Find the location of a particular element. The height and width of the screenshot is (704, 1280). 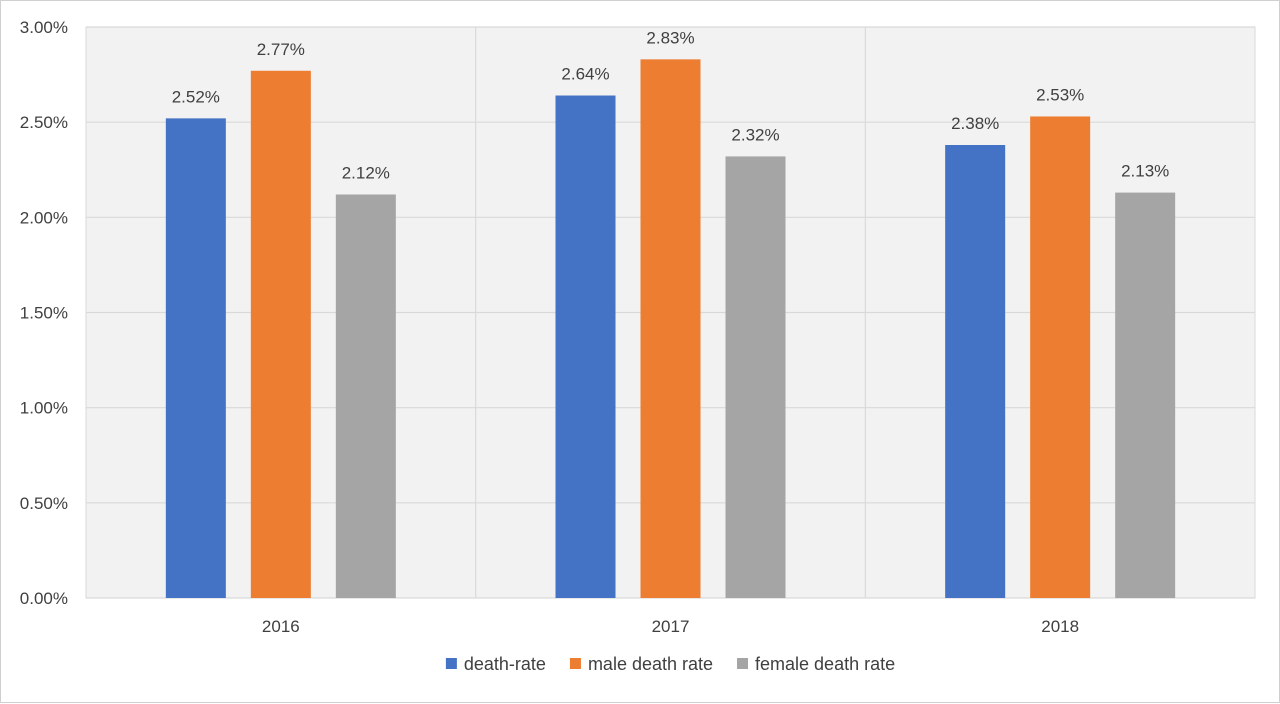

y-axis-tick-labels: 0.00% 0.50% 1.00% 1.50% 2.00% 2.50% 3.00% is located at coordinates (44, 313).